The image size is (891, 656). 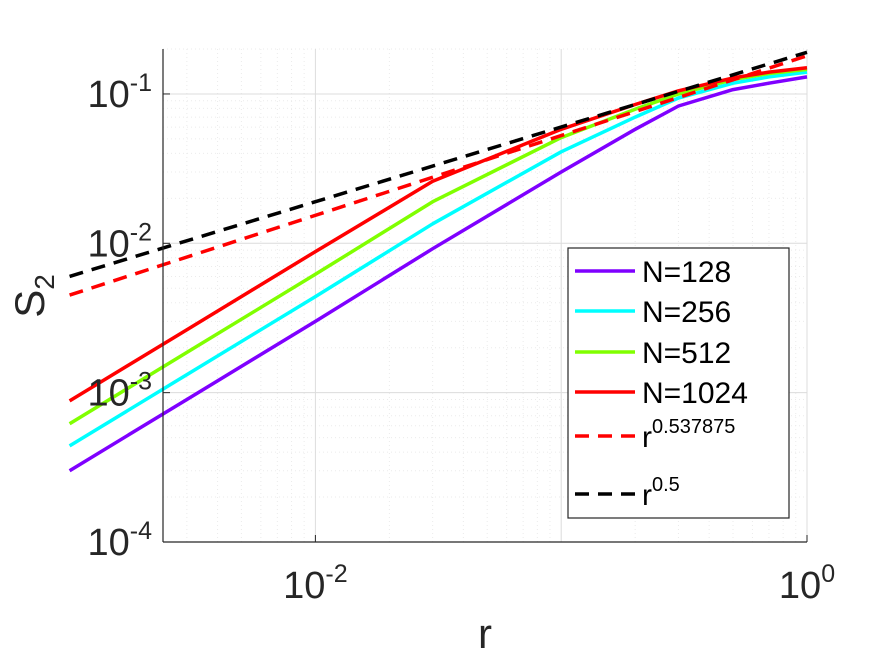 I want to click on y-tick-label-3: 10⁻², so click(x=119, y=241).